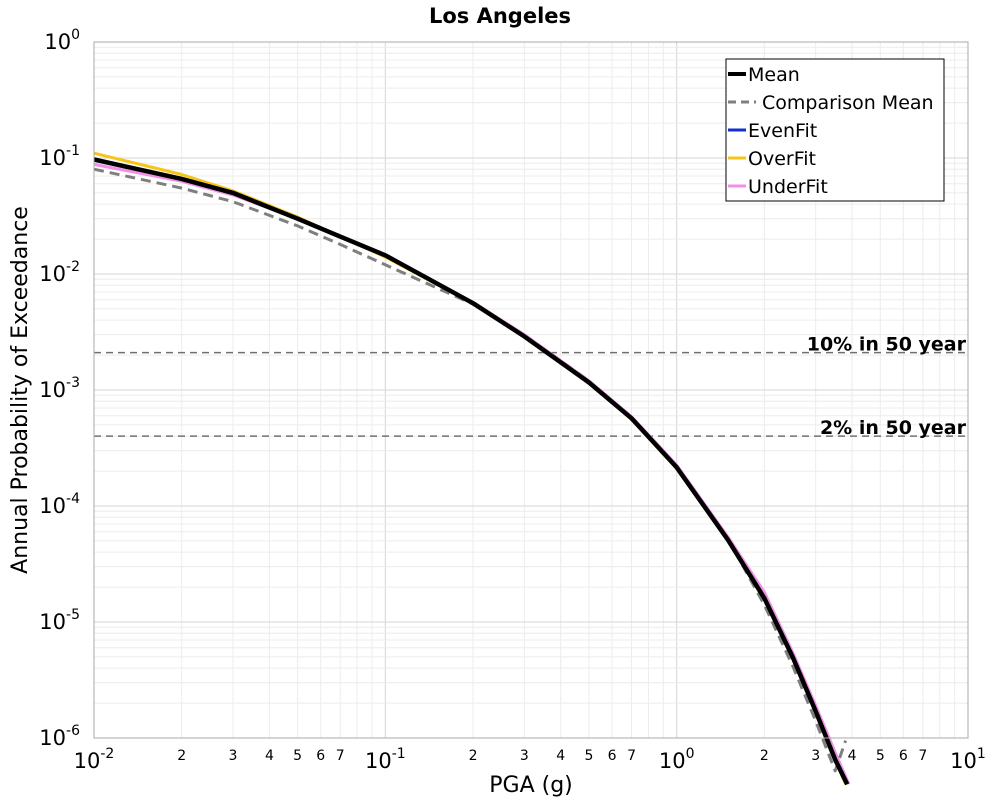  Describe the element at coordinates (59, 504) in the screenshot. I see `y-tick-label: 10⁻⁴` at that location.